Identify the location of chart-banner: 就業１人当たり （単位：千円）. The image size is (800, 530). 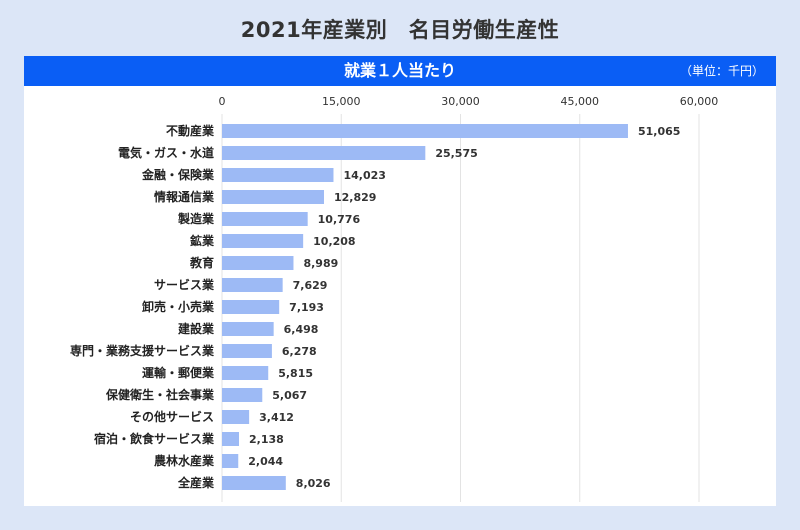
(400, 71).